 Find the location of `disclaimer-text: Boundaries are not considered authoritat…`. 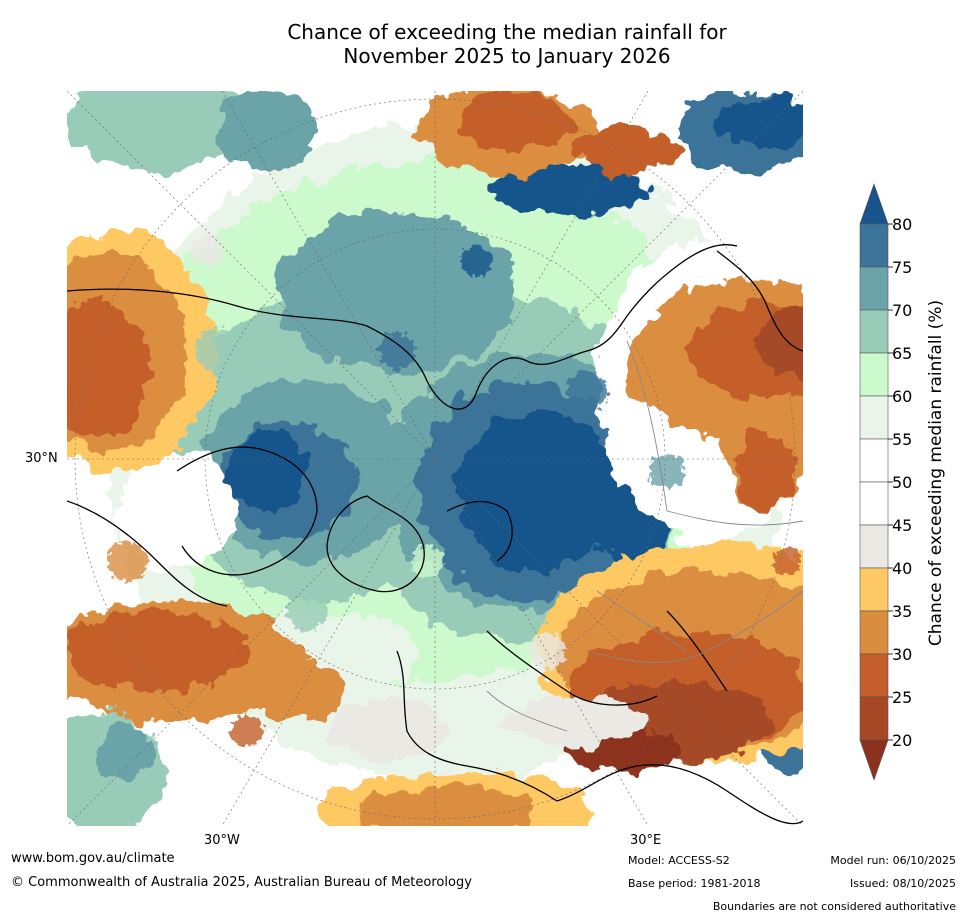

disclaimer-text: Boundaries are not considered authoritat… is located at coordinates (834, 906).